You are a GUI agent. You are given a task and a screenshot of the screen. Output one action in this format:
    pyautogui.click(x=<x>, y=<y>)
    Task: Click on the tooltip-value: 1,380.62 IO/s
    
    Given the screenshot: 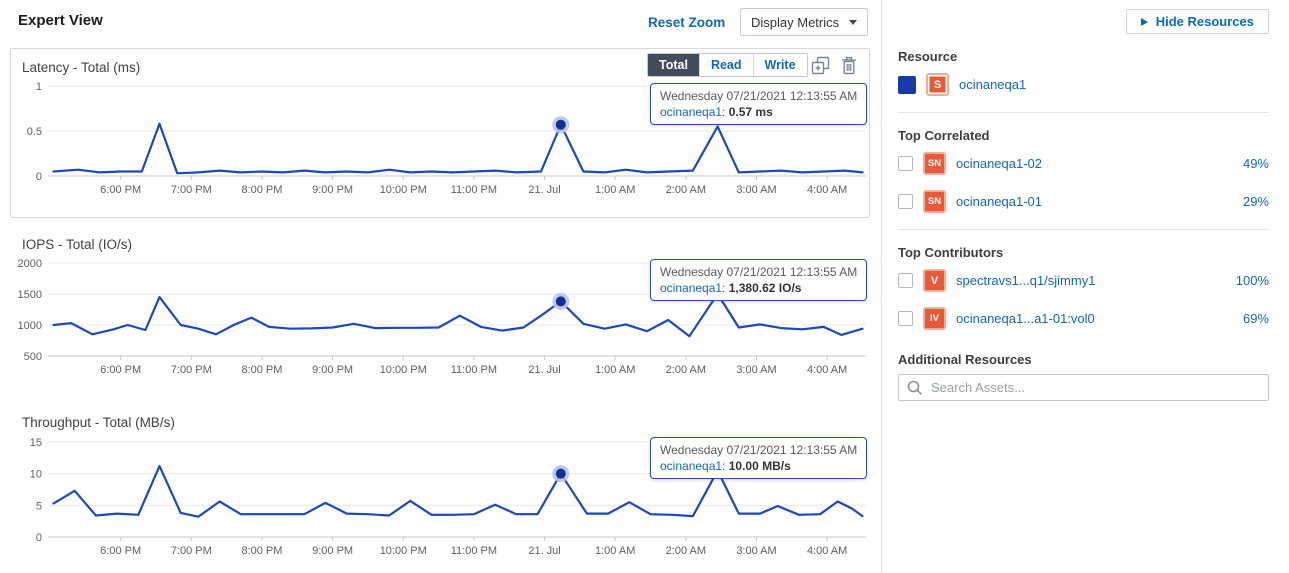 What is the action you would take?
    pyautogui.click(x=765, y=288)
    